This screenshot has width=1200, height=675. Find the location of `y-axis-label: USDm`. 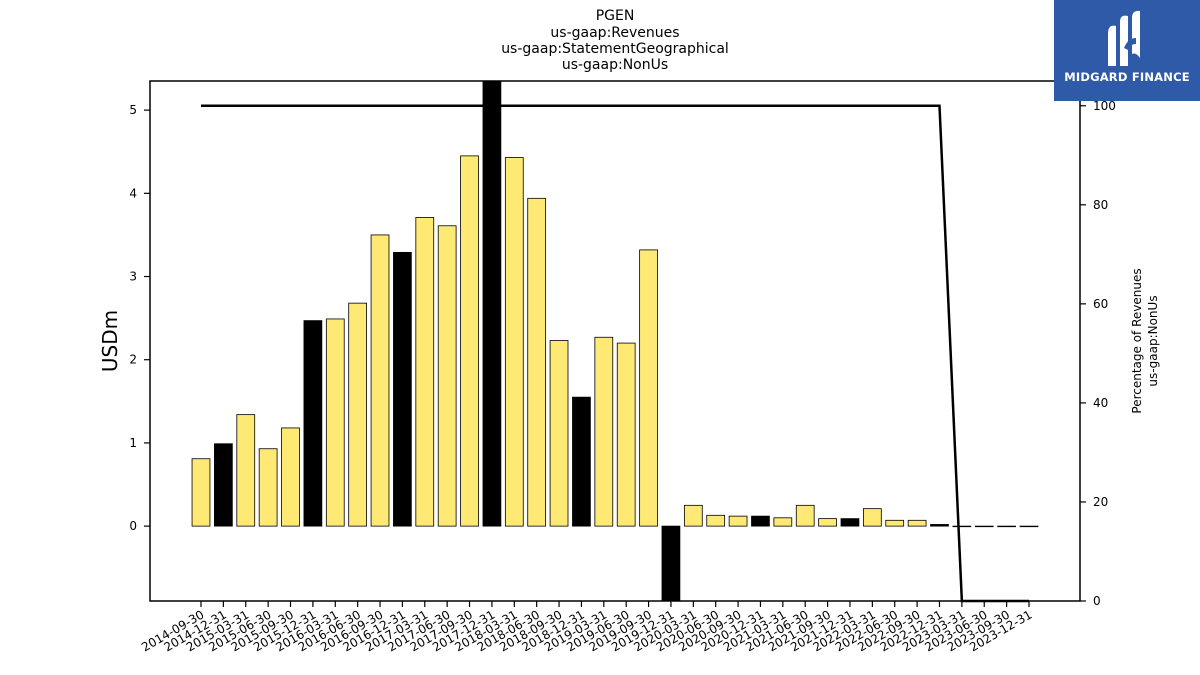

y-axis-label: USDm is located at coordinates (110, 341).